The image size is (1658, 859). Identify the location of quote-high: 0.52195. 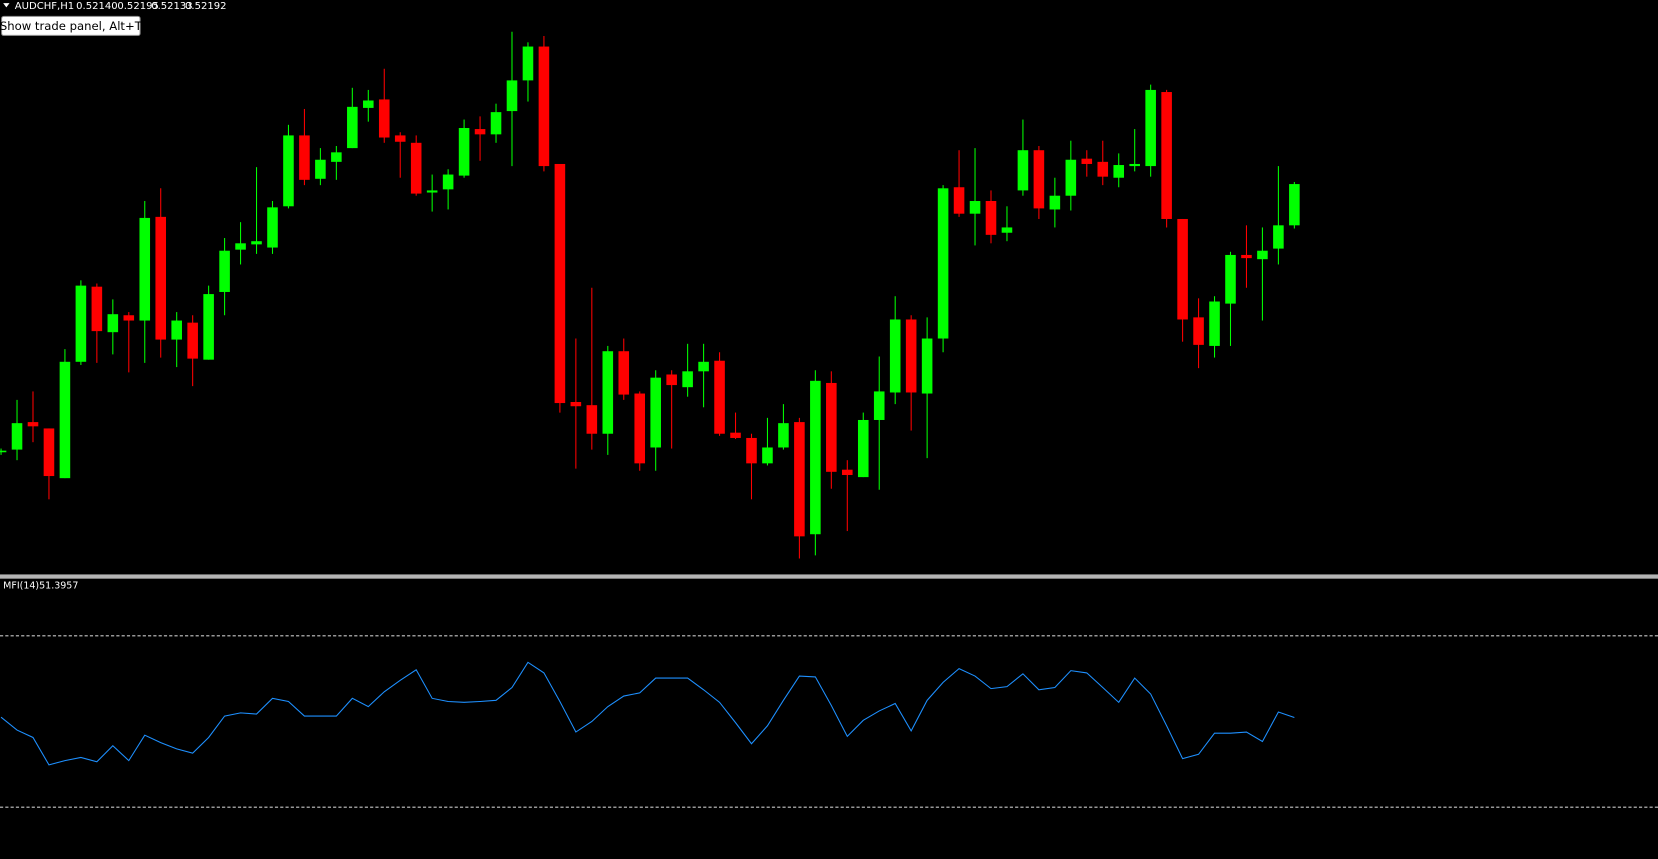
(137, 6).